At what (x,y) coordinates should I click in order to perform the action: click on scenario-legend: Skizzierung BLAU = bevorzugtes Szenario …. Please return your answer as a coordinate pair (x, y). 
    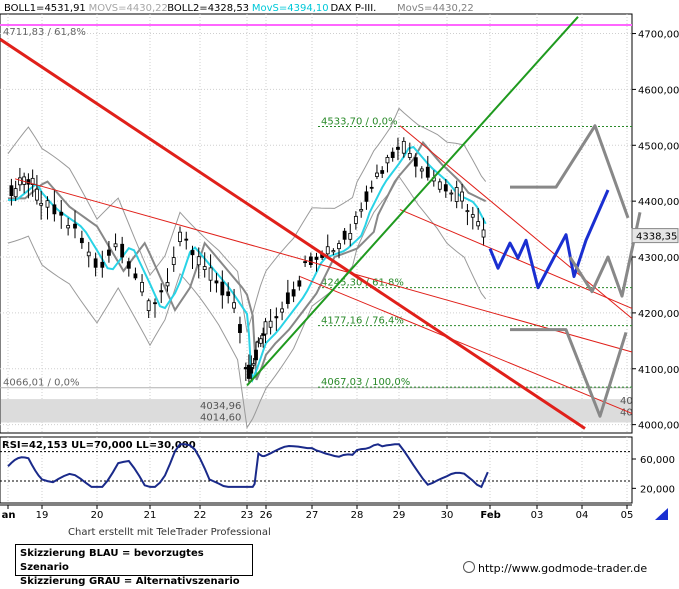
    Looking at the image, I should click on (134, 565).